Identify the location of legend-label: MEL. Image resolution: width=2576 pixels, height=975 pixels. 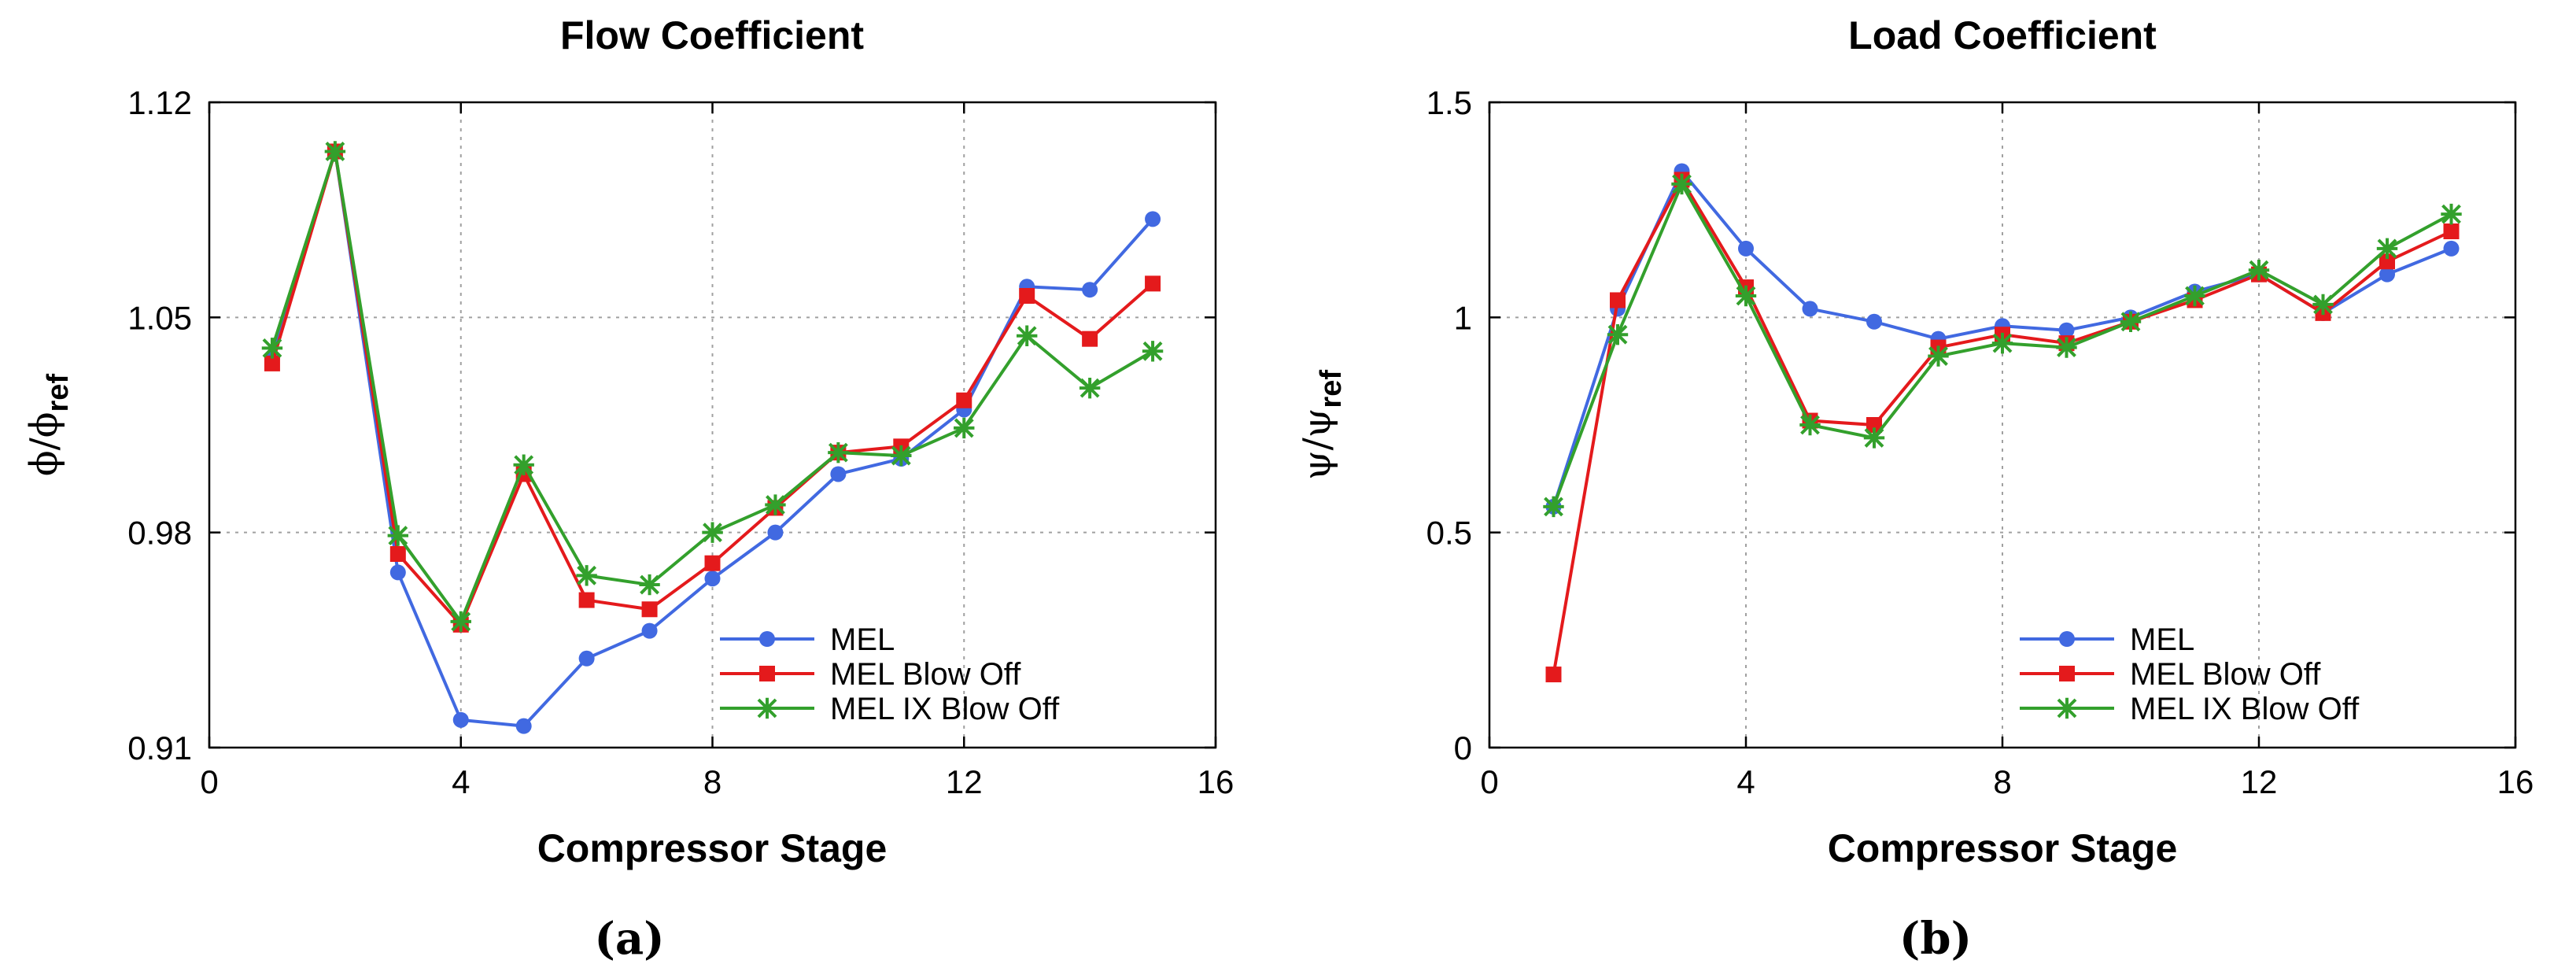
(863, 639).